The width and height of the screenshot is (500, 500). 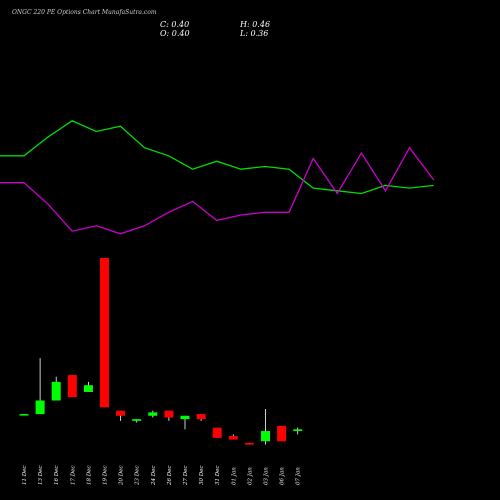 What do you see at coordinates (175, 33) in the screenshot?
I see `open-value: O: 0.40` at bounding box center [175, 33].